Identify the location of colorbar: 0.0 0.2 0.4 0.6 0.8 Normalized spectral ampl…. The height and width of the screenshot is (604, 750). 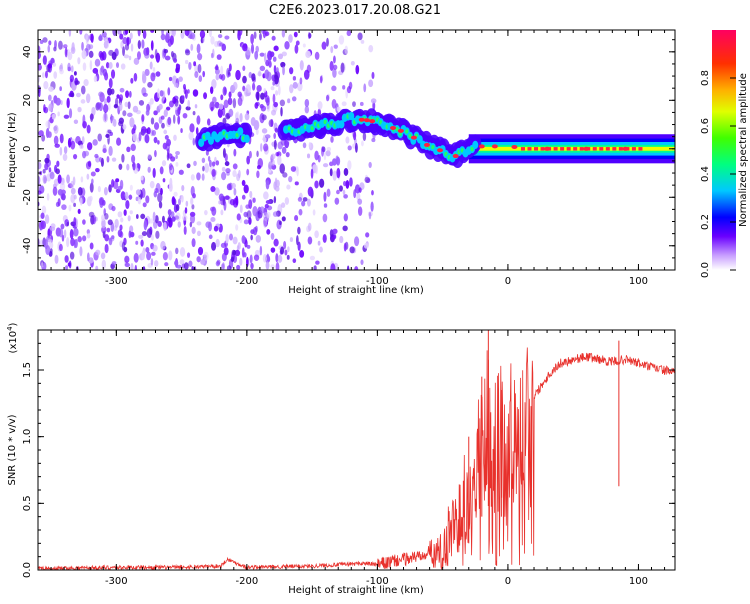
(724, 154).